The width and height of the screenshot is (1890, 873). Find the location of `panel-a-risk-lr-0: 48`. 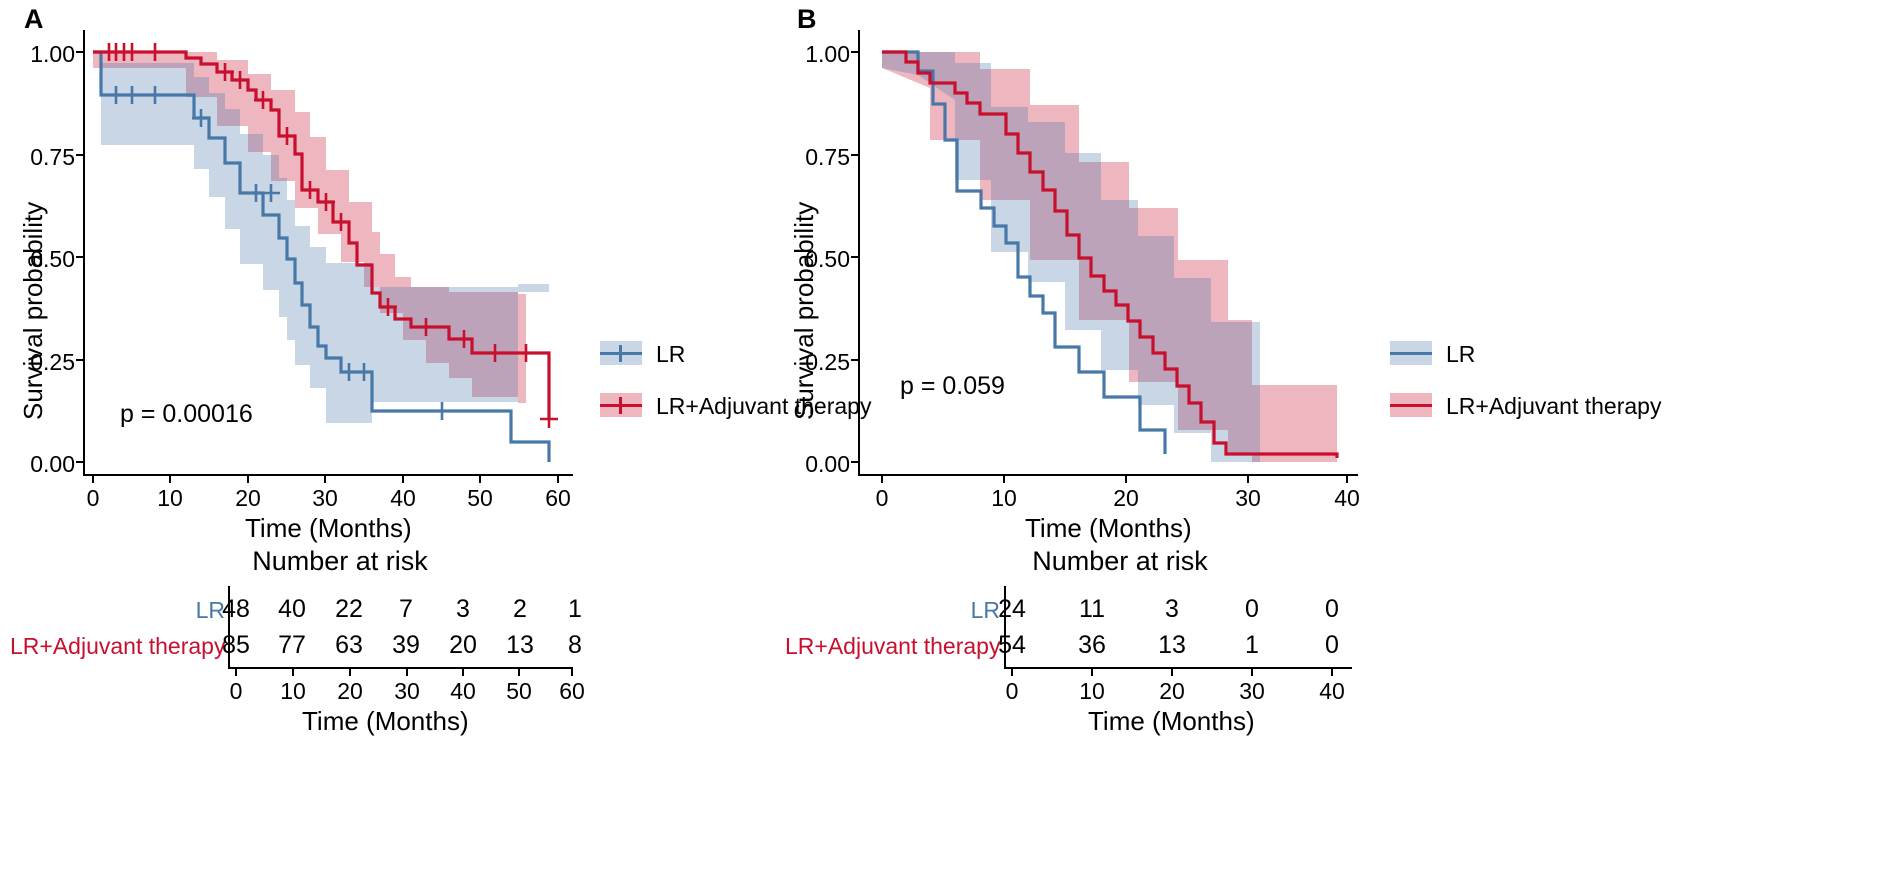

panel-a-risk-lr-0: 48 is located at coordinates (236, 609).